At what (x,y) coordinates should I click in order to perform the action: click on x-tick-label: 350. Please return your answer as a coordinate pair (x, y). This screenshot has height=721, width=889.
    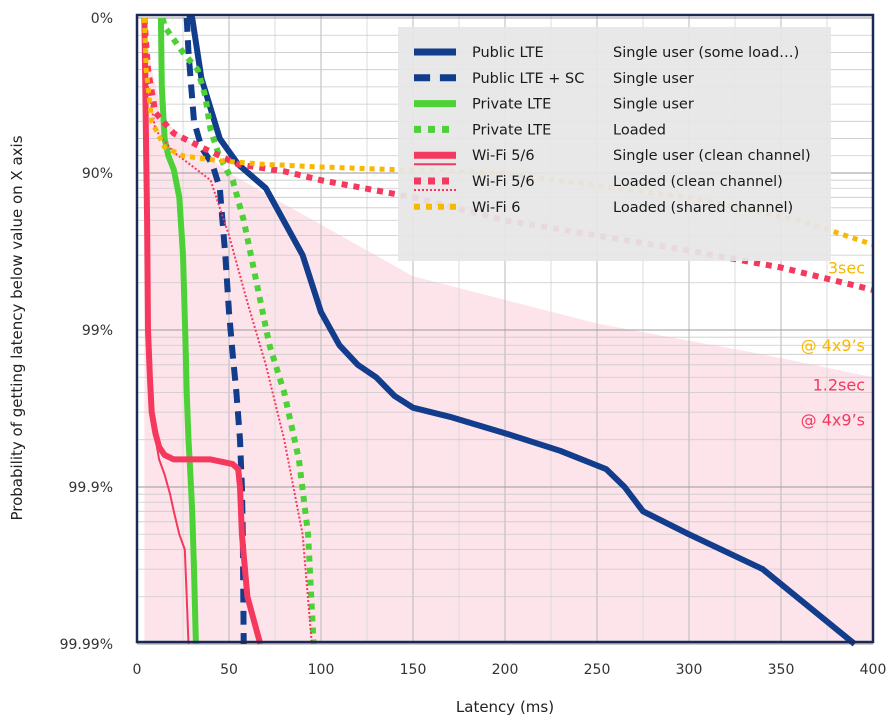
    Looking at the image, I should click on (781, 670).